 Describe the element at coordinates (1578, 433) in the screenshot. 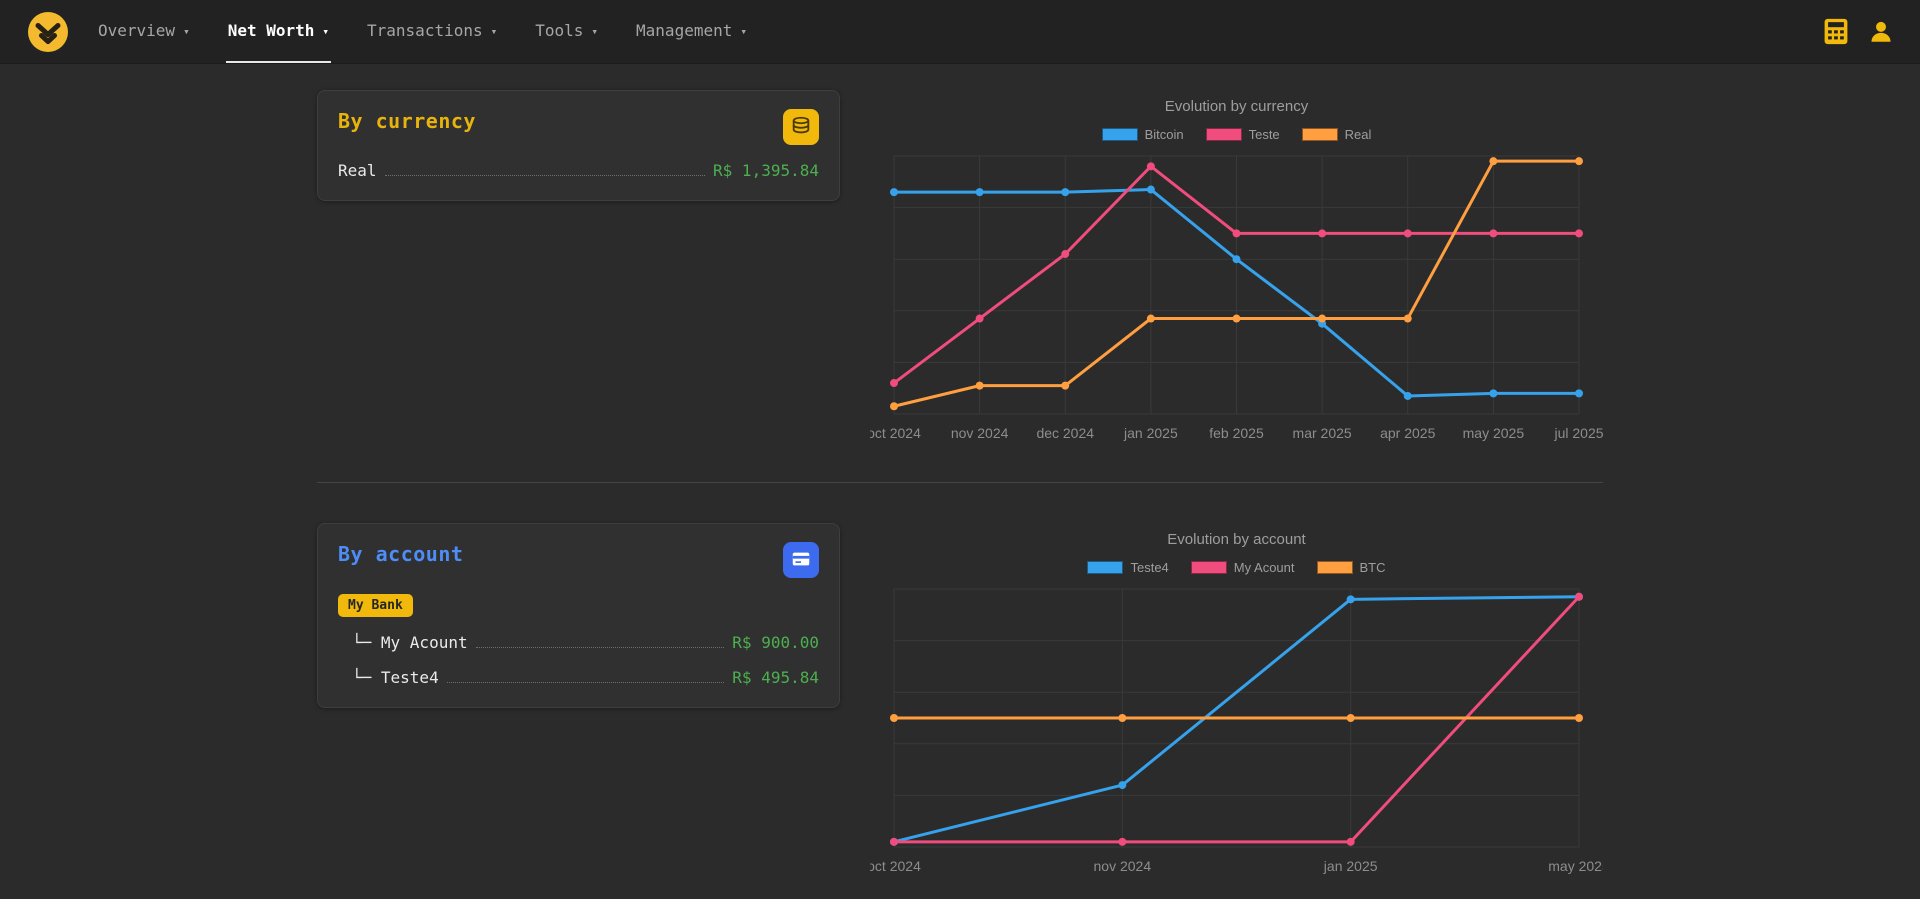

I see `svg-text: jul 2025` at that location.